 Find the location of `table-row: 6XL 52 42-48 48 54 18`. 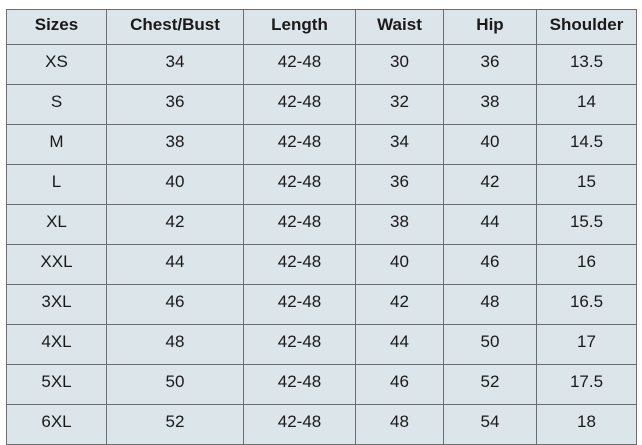

table-row: 6XL 52 42-48 48 54 18 is located at coordinates (321, 424).